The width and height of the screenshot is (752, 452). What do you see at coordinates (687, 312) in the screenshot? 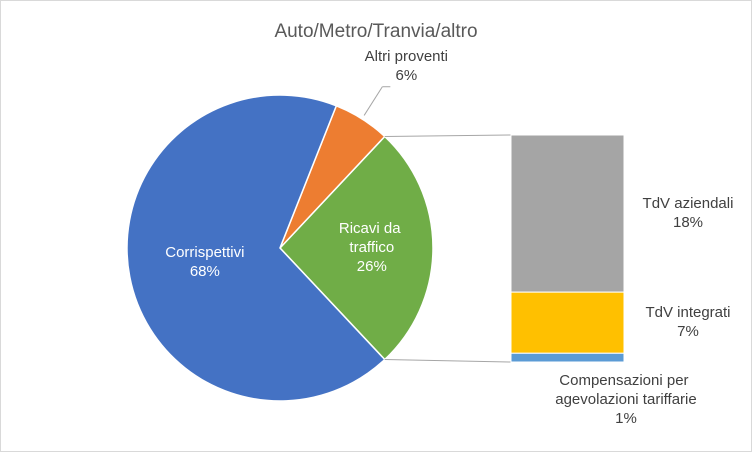
I see `data-label-category: TdV integrati` at bounding box center [687, 312].